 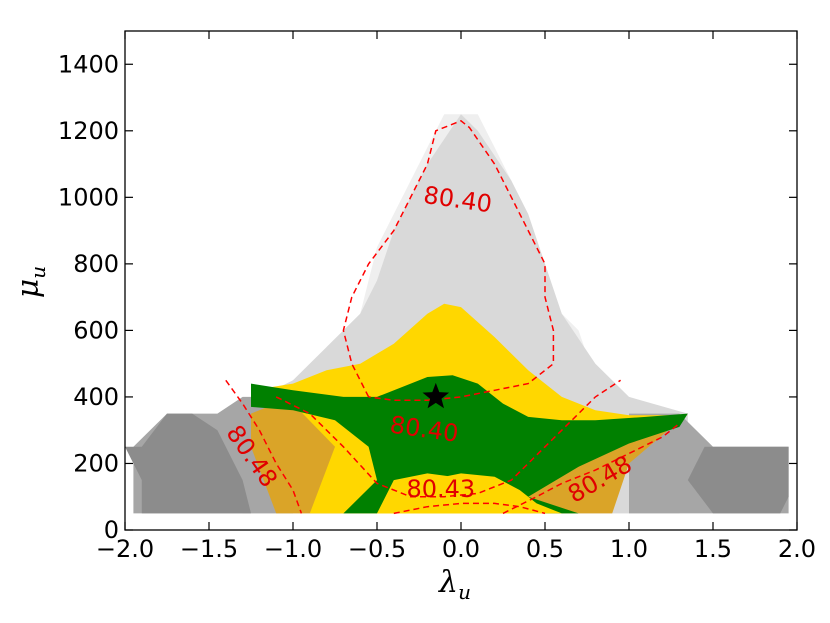 I want to click on y-tick-label: 1000, so click(x=88, y=197).